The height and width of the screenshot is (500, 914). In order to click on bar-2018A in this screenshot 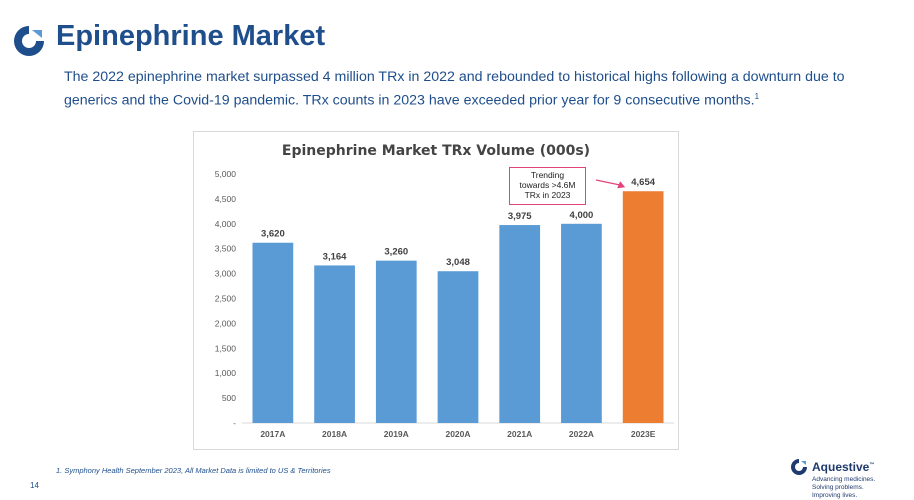, I will do `click(334, 344)`.